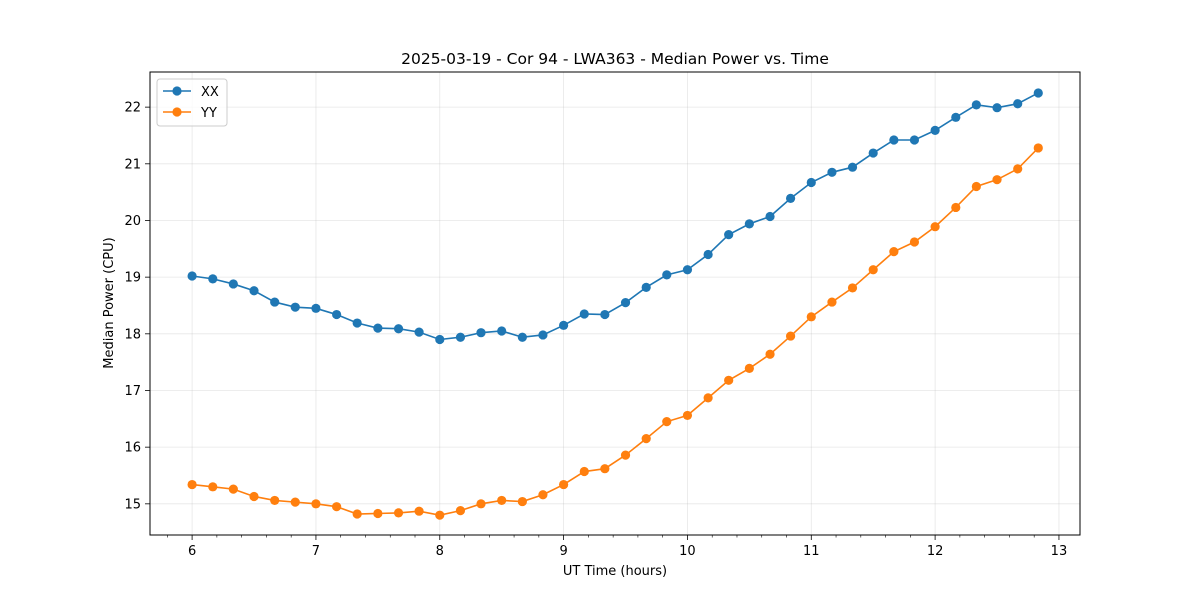 The height and width of the screenshot is (600, 1200). What do you see at coordinates (316, 551) in the screenshot?
I see `x-tick-label: 7` at bounding box center [316, 551].